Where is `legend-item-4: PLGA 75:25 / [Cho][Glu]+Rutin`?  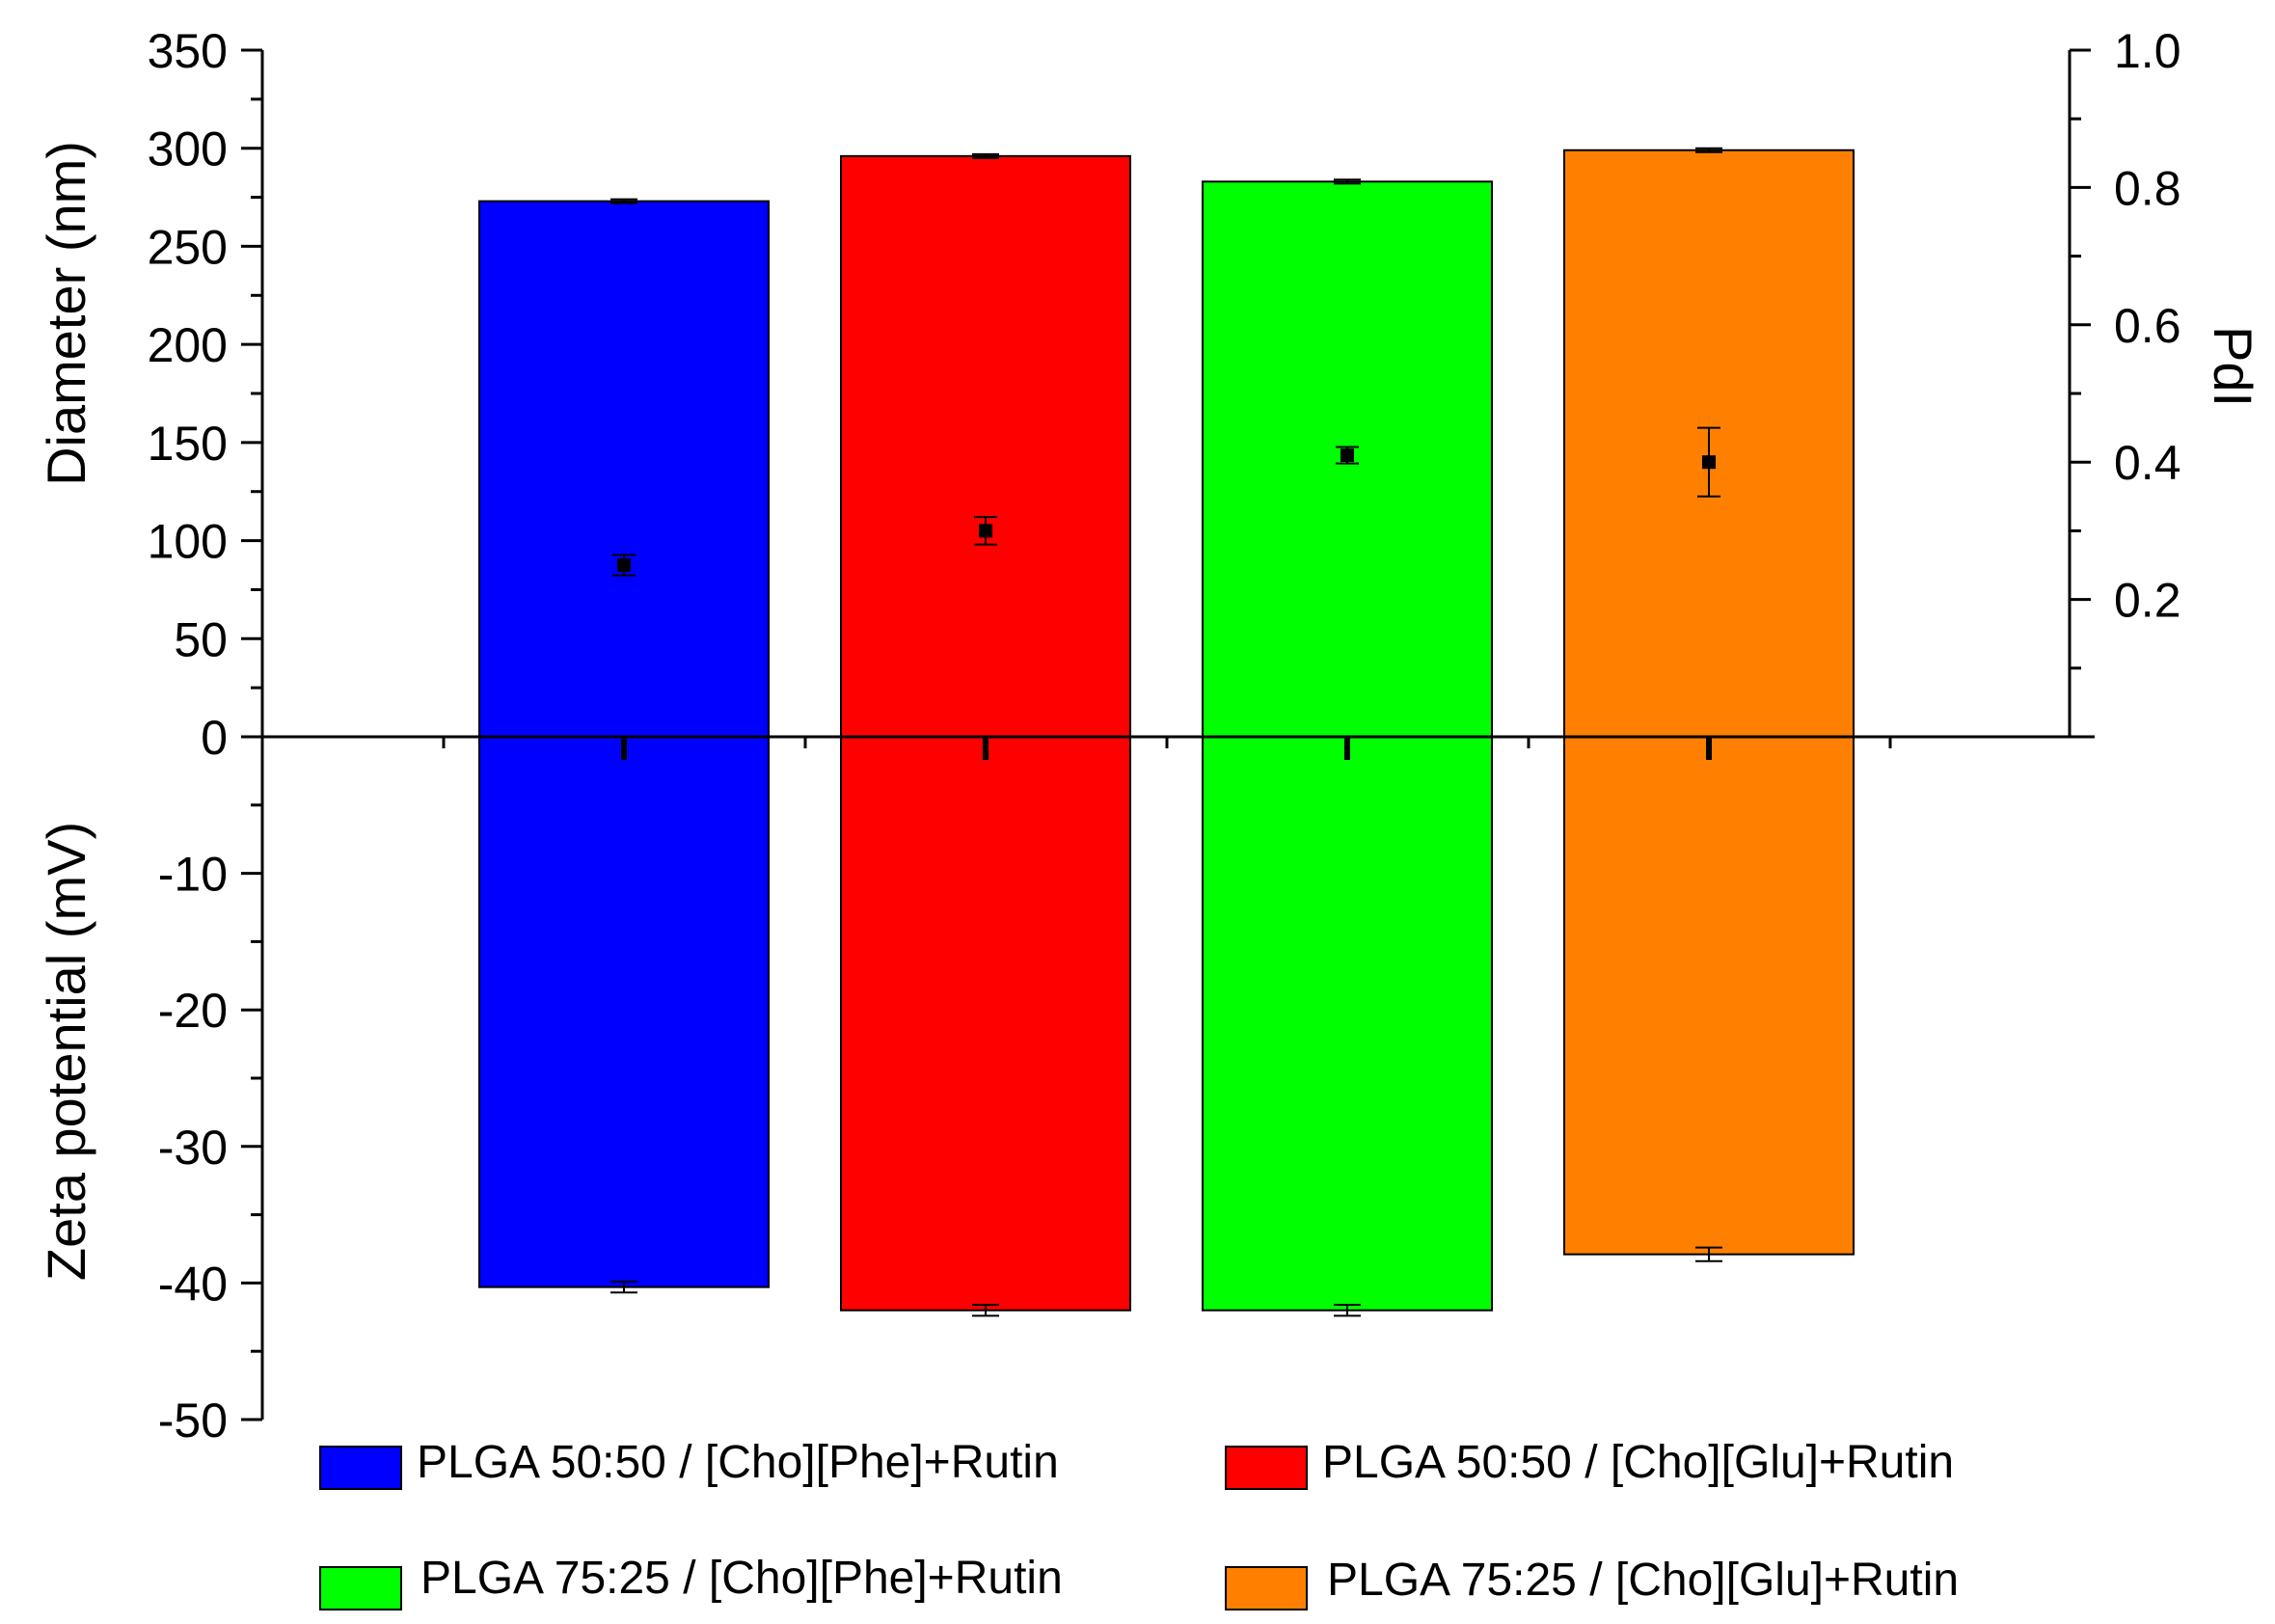 legend-item-4: PLGA 75:25 / [Cho][Glu]+Rutin is located at coordinates (1592, 1582).